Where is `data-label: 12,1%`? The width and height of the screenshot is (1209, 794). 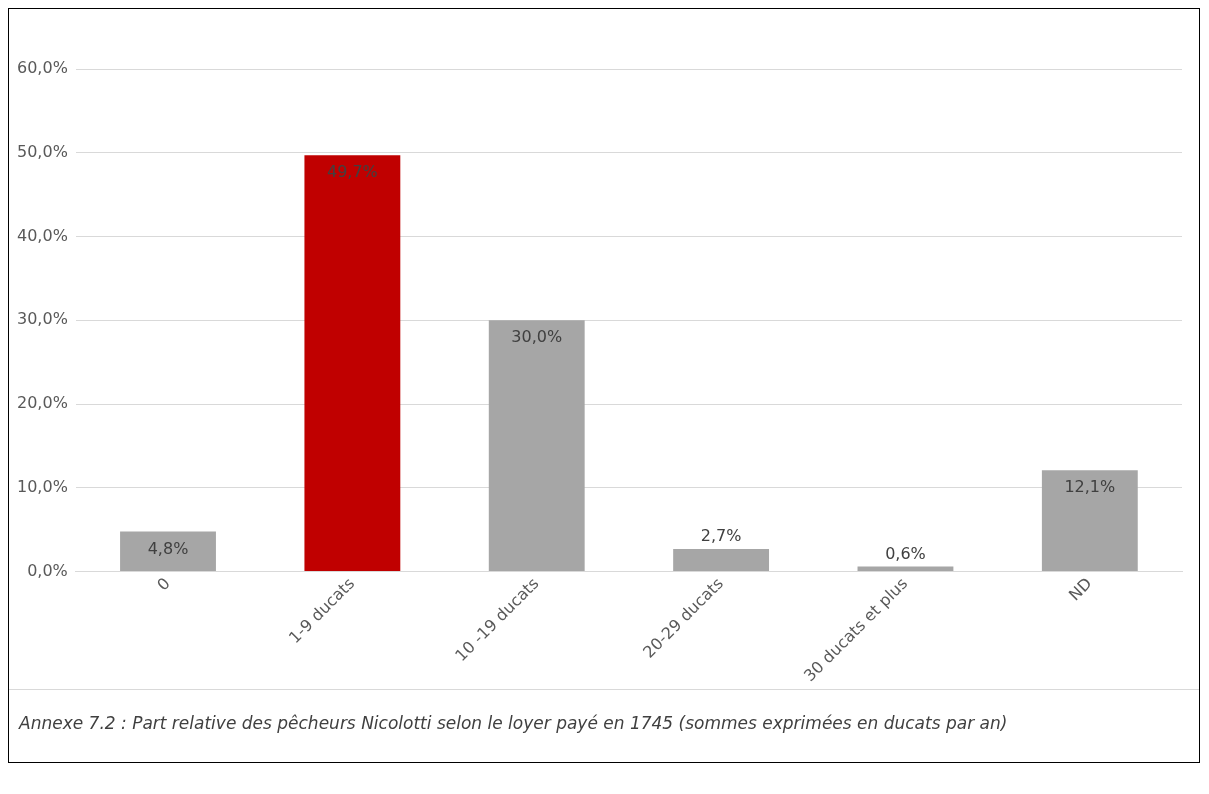
data-label: 12,1% is located at coordinates (1090, 487).